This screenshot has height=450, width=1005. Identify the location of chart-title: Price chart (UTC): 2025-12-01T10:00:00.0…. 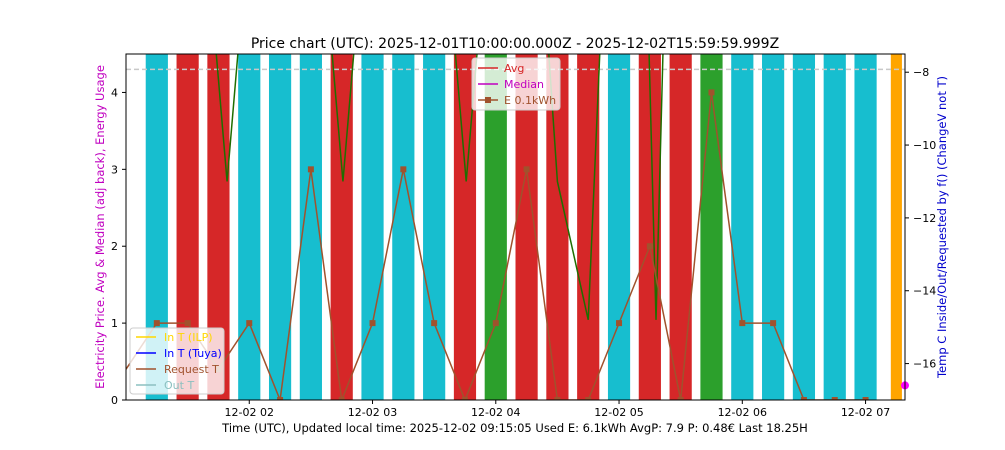
(515, 44).